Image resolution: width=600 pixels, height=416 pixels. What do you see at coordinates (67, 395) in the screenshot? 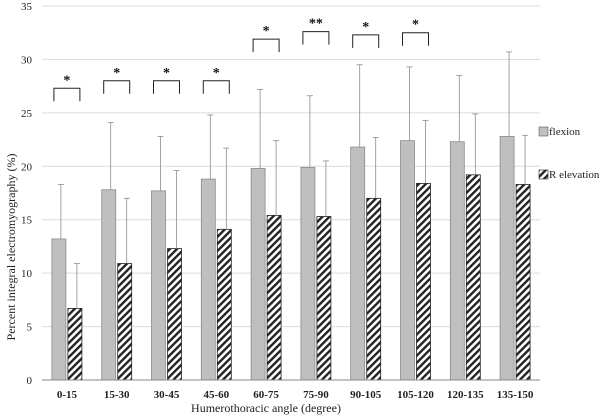
I see `x-tick-label: 0-15` at bounding box center [67, 395].